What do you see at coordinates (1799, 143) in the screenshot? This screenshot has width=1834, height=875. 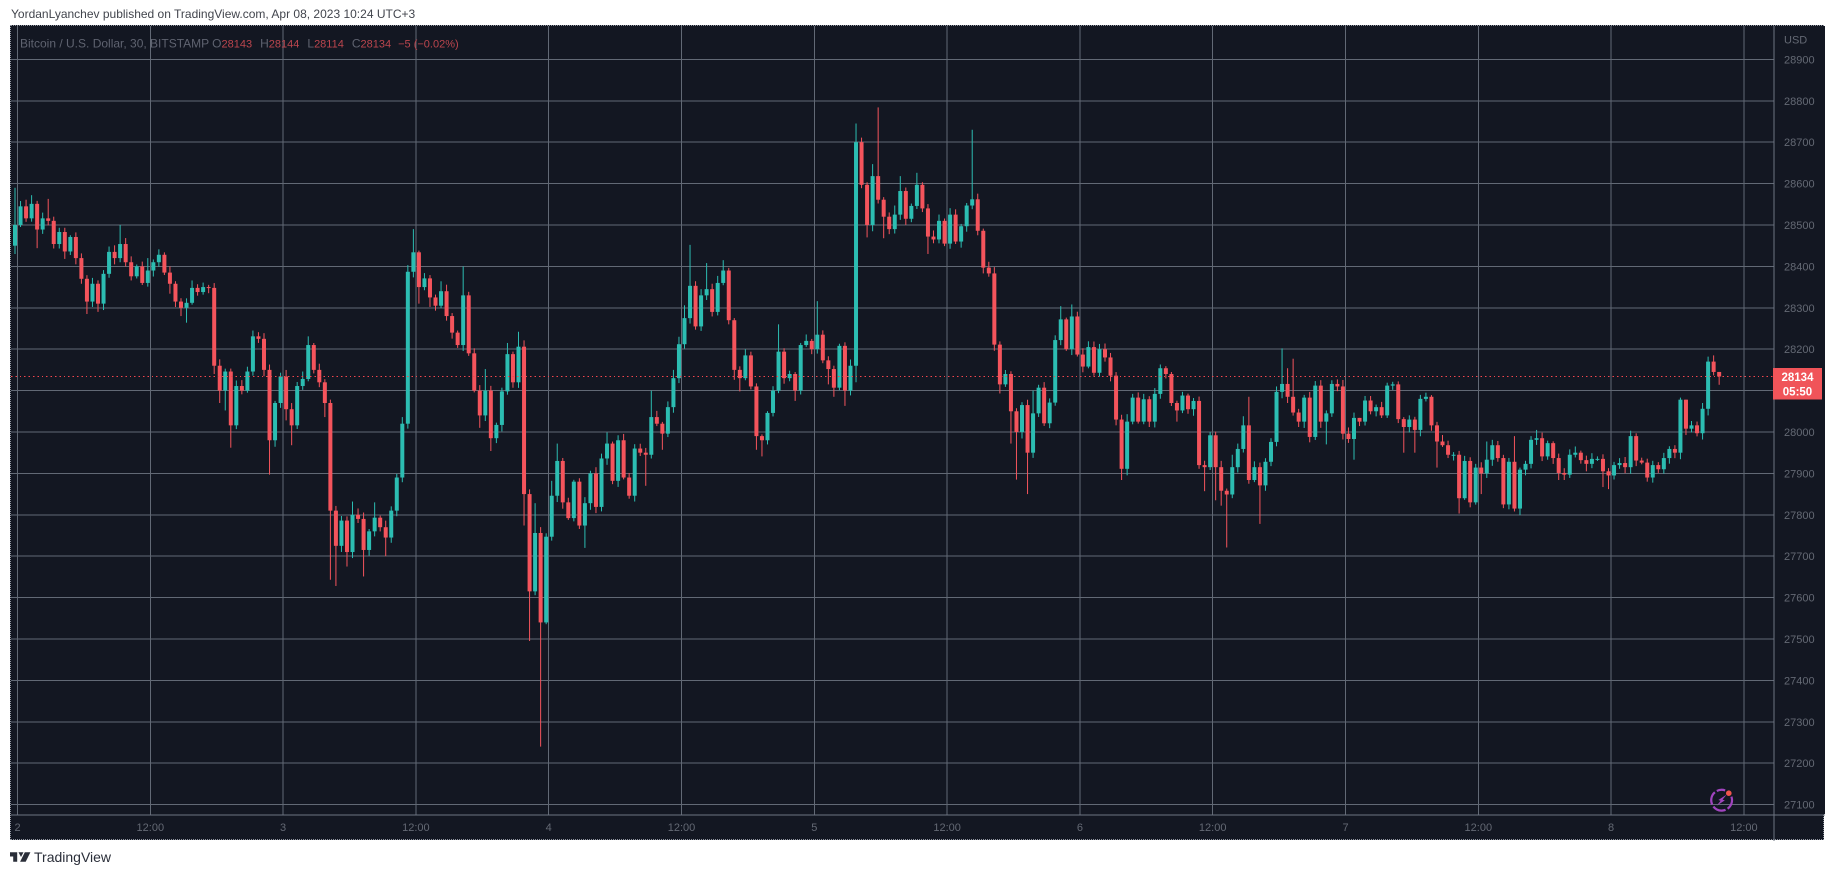 I see `svg-text: 28700` at bounding box center [1799, 143].